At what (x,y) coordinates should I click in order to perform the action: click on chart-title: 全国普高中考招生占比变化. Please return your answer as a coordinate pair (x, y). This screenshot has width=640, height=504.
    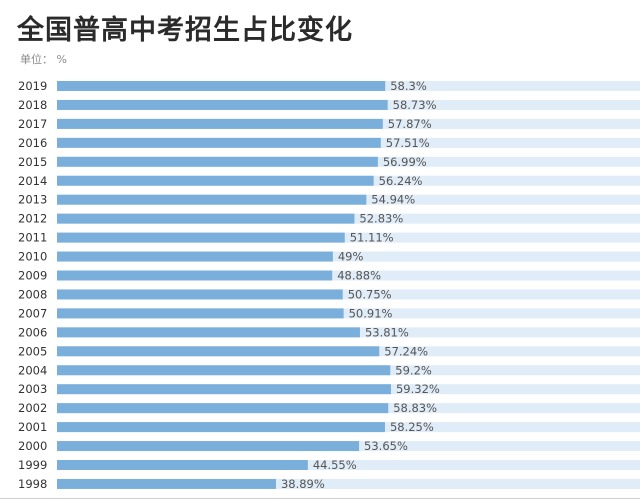
    Looking at the image, I should click on (185, 30).